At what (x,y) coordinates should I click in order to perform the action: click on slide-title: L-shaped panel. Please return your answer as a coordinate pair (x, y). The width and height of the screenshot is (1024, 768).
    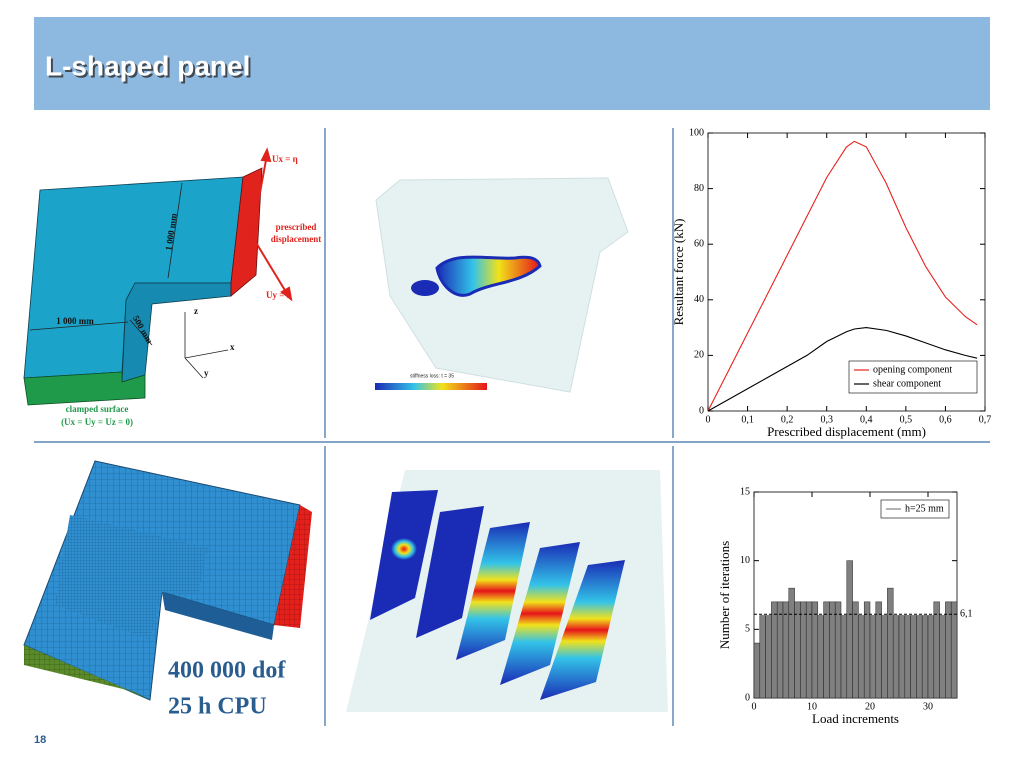
    Looking at the image, I should click on (147, 65).